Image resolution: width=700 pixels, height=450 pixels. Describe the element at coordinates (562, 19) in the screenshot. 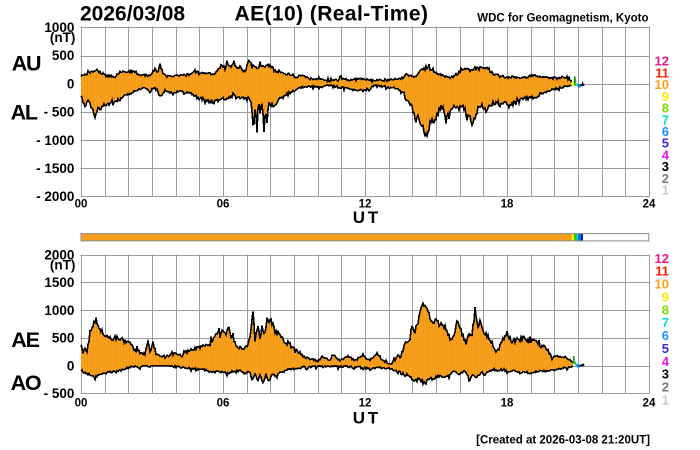

I see `svg-text: WDC for Geomagnetism, Kyoto` at that location.